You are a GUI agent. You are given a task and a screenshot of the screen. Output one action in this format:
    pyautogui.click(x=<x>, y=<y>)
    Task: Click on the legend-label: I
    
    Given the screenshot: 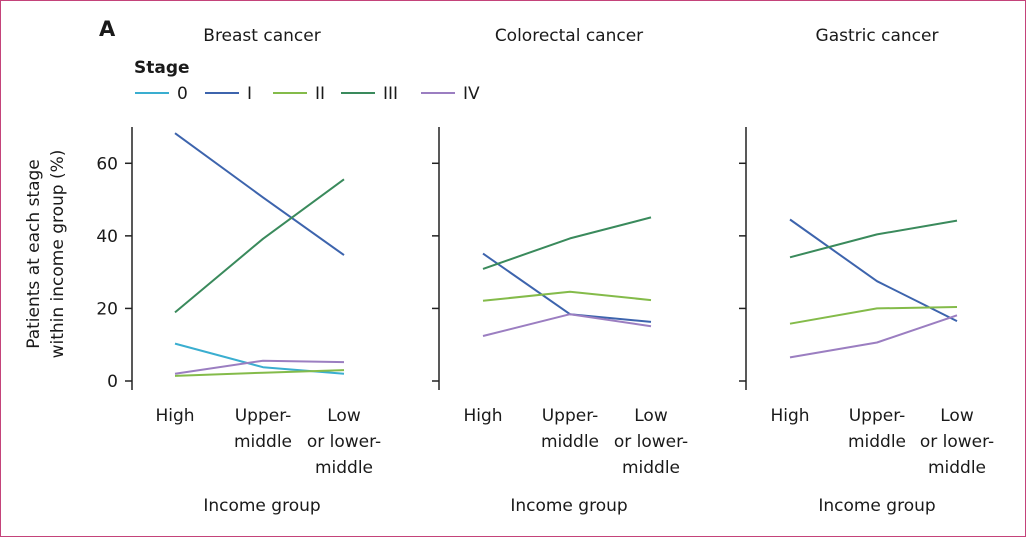 What is the action you would take?
    pyautogui.click(x=249, y=94)
    